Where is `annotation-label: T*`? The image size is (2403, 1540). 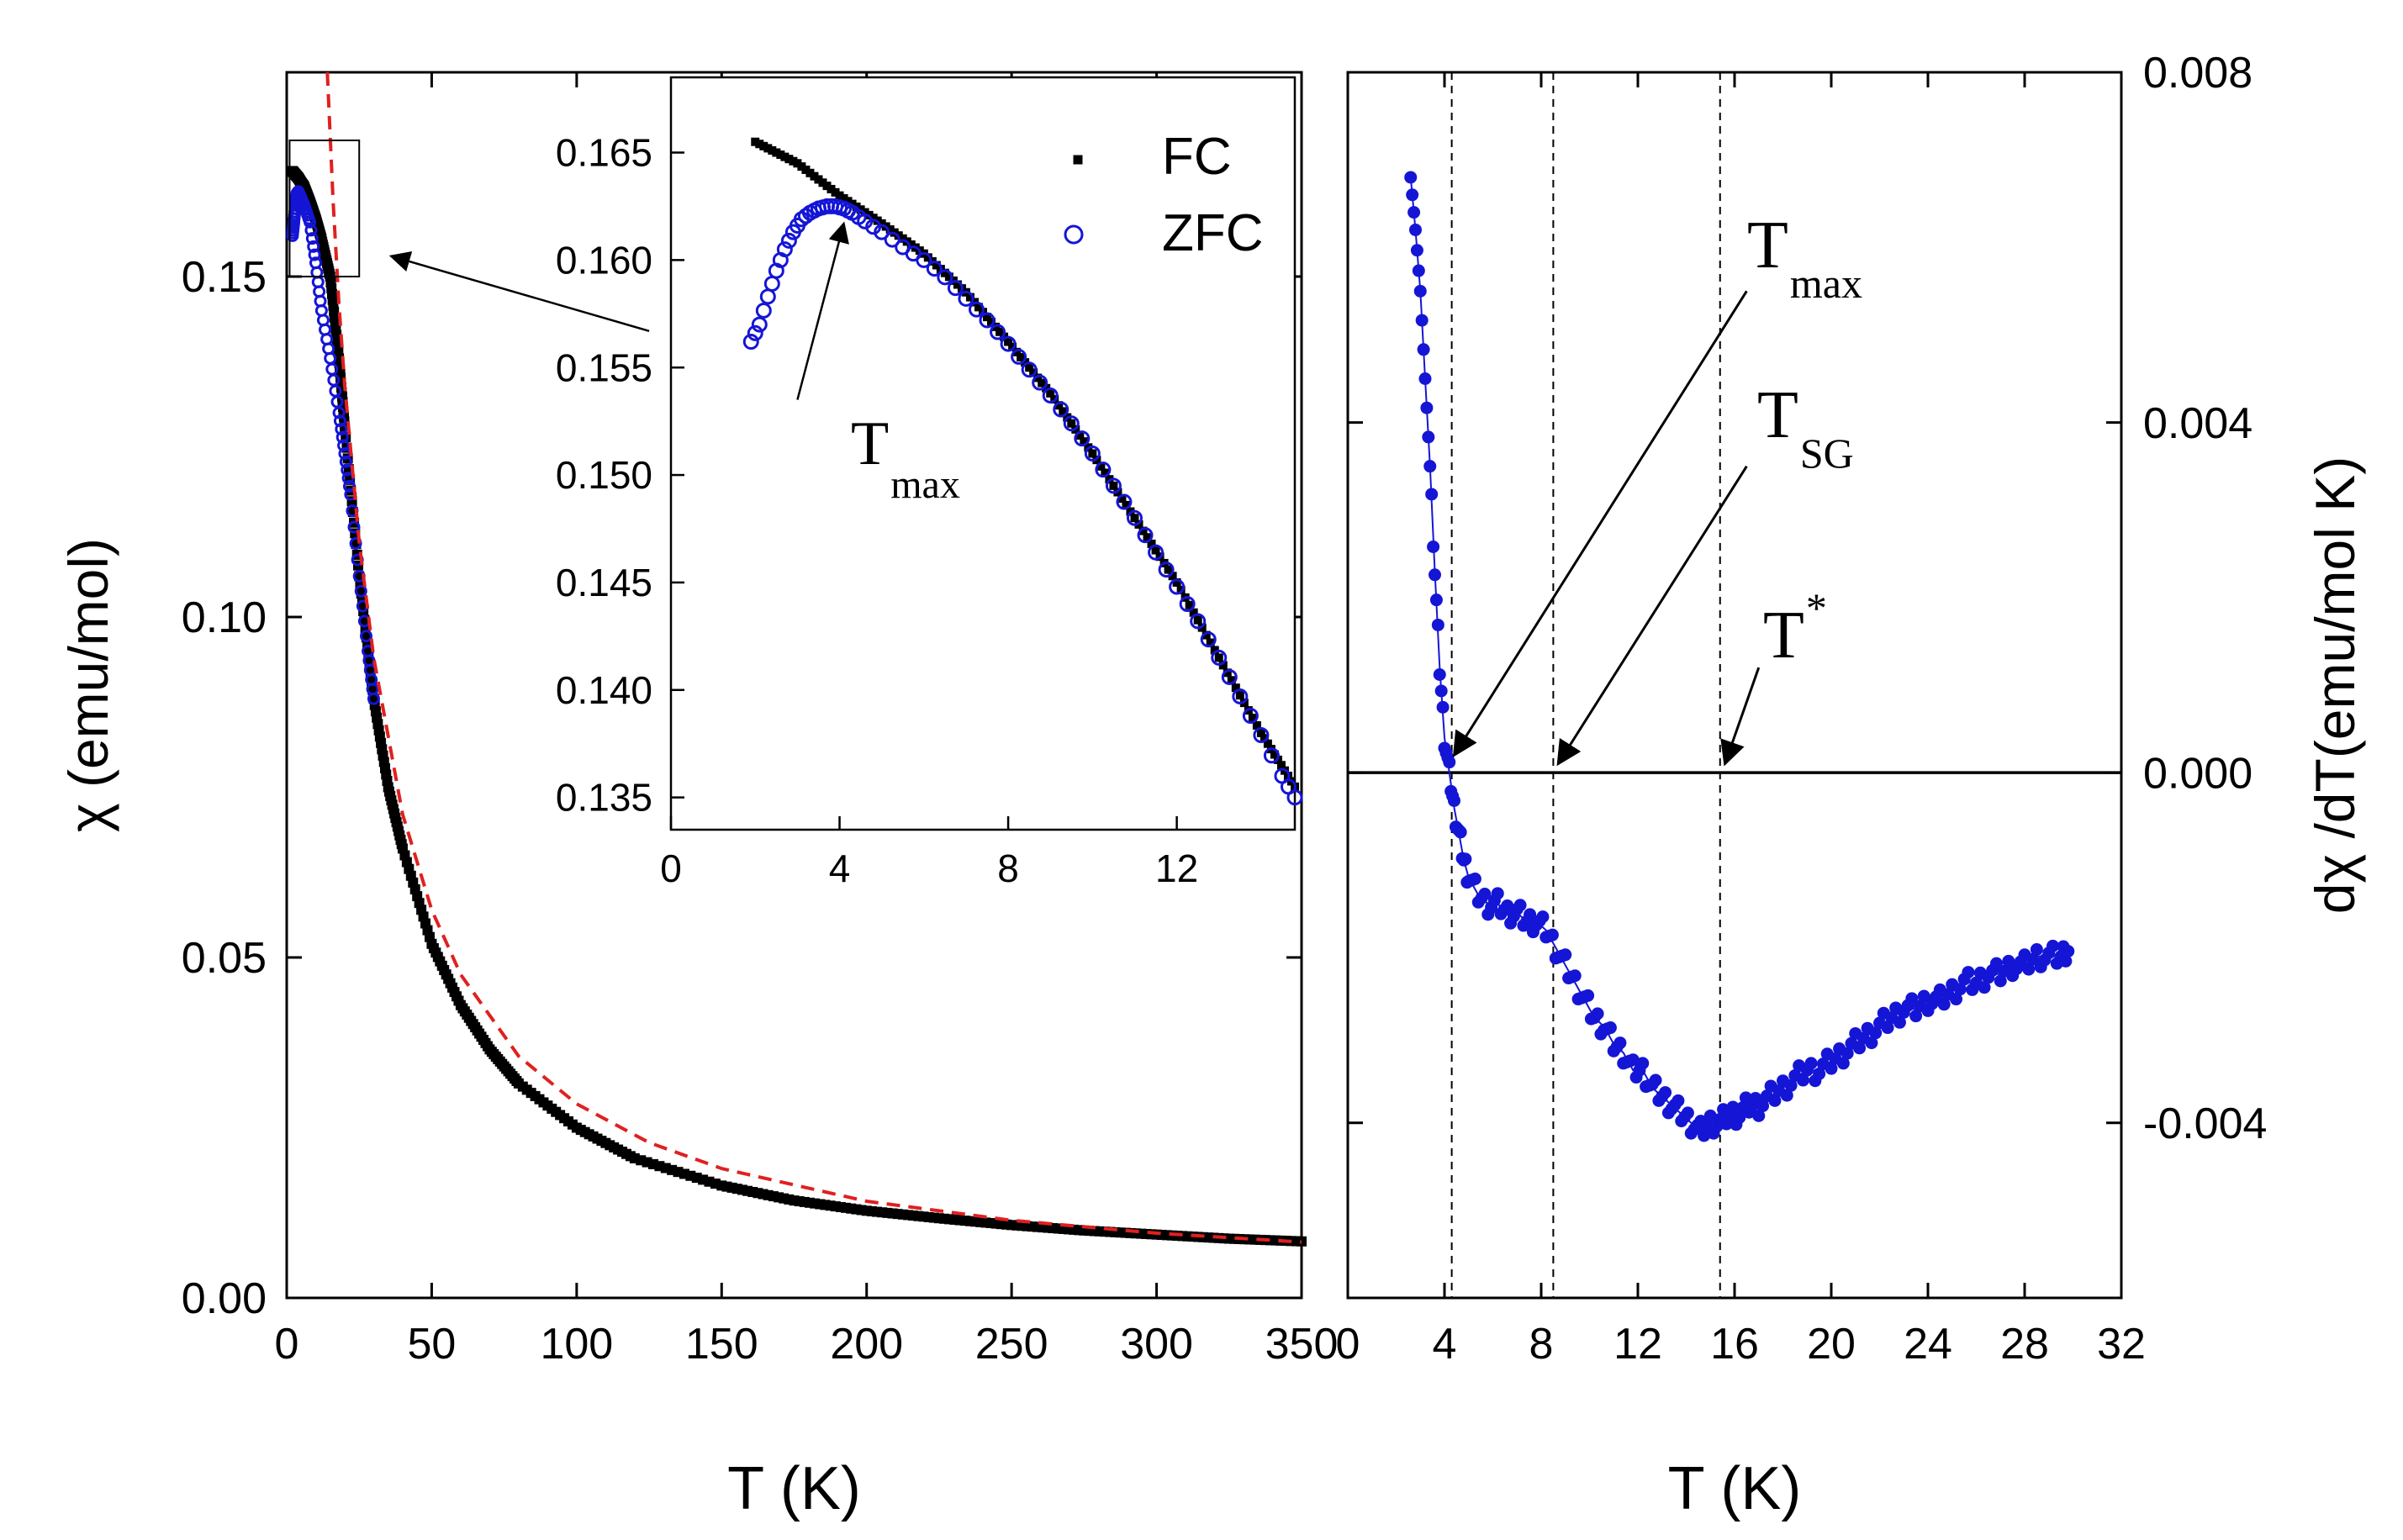 annotation-label: T* is located at coordinates (1795, 628).